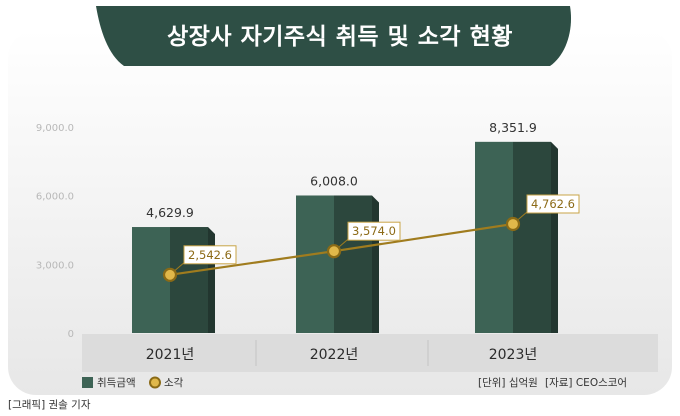 The height and width of the screenshot is (416, 680). What do you see at coordinates (334, 180) in the screenshot?
I see `bar-value-label: 6,008.0` at bounding box center [334, 180].